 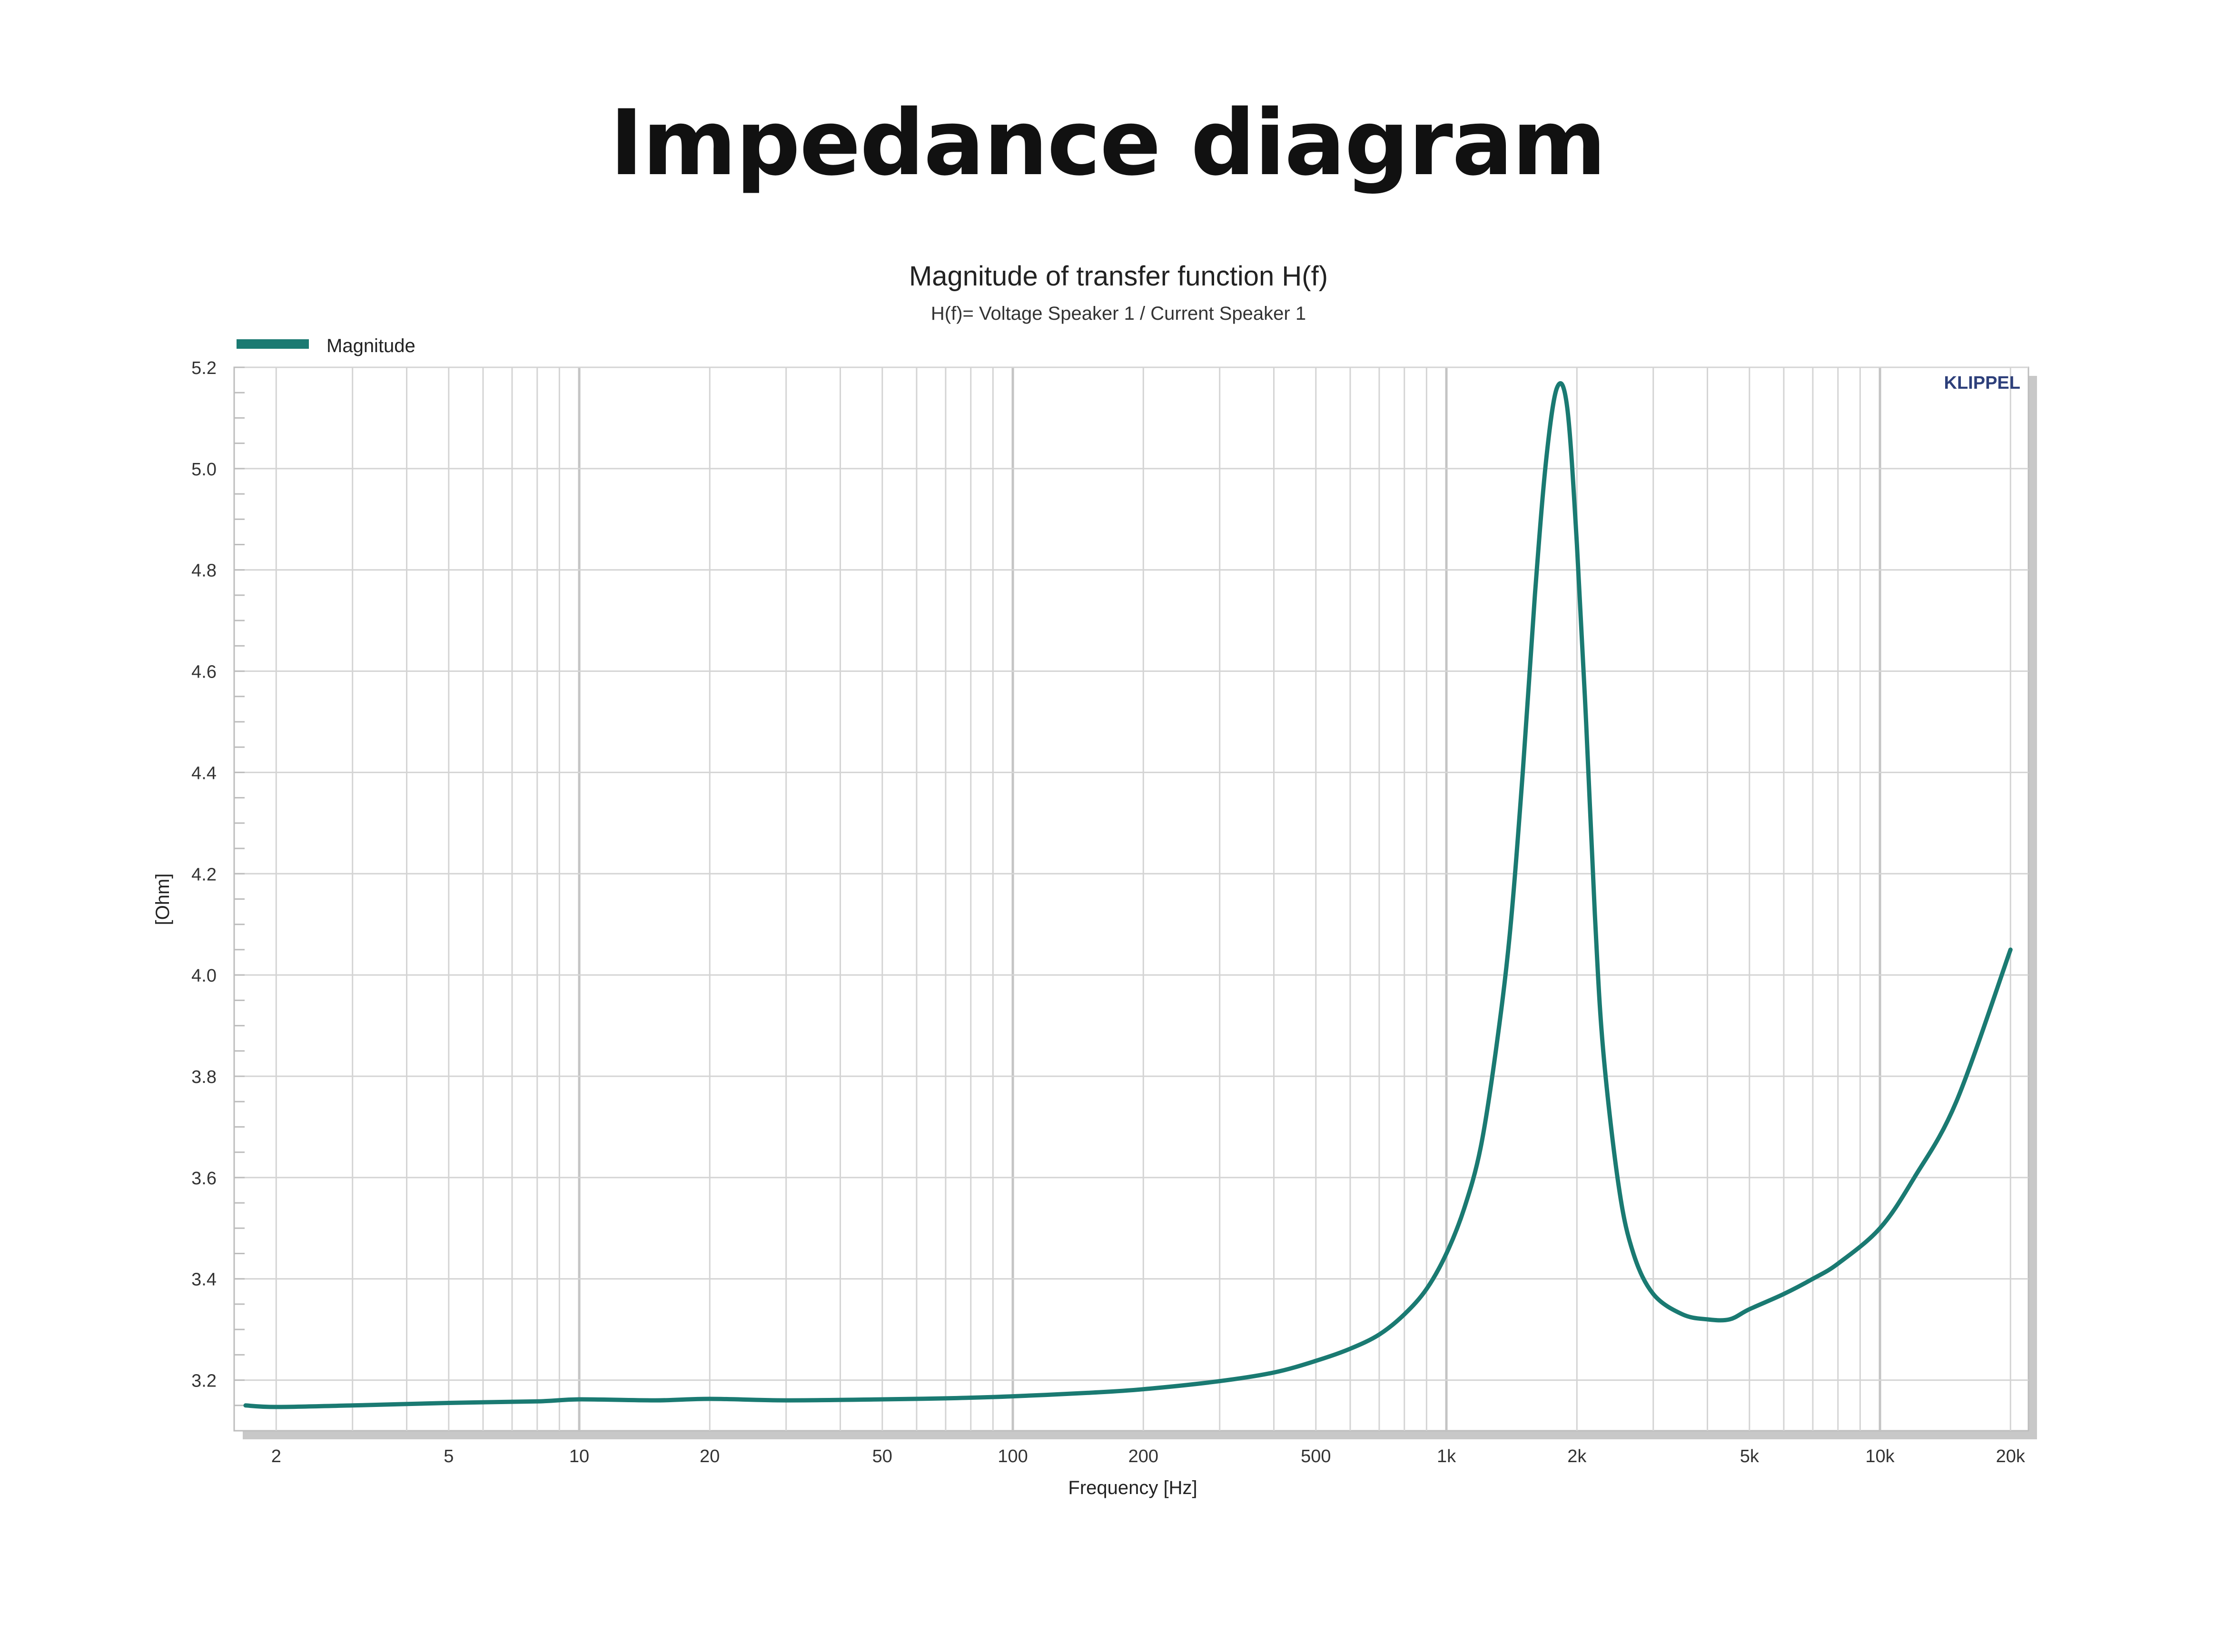 I want to click on y-tick-label: 4.8, so click(x=204, y=571).